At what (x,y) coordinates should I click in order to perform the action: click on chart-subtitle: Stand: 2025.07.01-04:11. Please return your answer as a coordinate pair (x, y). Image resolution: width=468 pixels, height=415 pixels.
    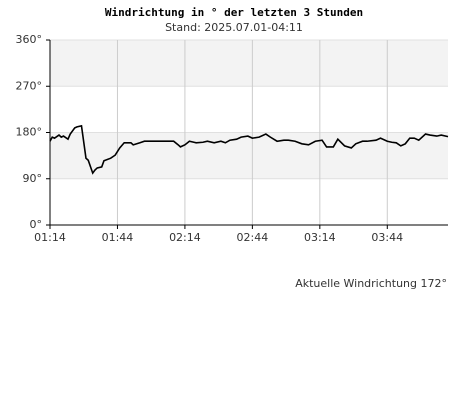
    Looking at the image, I should click on (234, 27).